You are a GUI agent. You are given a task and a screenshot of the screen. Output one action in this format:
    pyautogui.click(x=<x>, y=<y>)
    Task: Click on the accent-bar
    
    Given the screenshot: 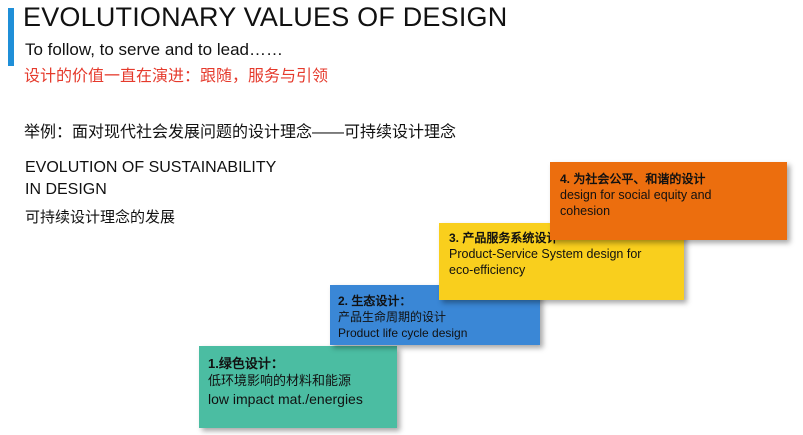 What is the action you would take?
    pyautogui.click(x=11, y=37)
    